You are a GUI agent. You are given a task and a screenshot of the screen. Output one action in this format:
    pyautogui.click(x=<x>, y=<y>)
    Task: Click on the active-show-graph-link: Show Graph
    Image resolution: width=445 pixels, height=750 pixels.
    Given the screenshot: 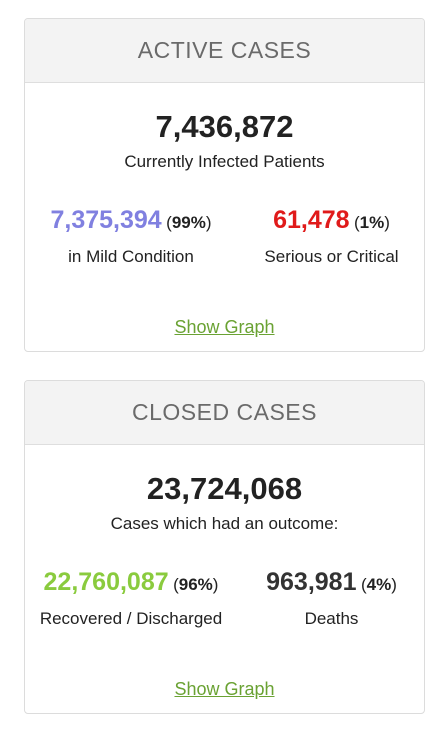 What is the action you would take?
    pyautogui.click(x=224, y=327)
    